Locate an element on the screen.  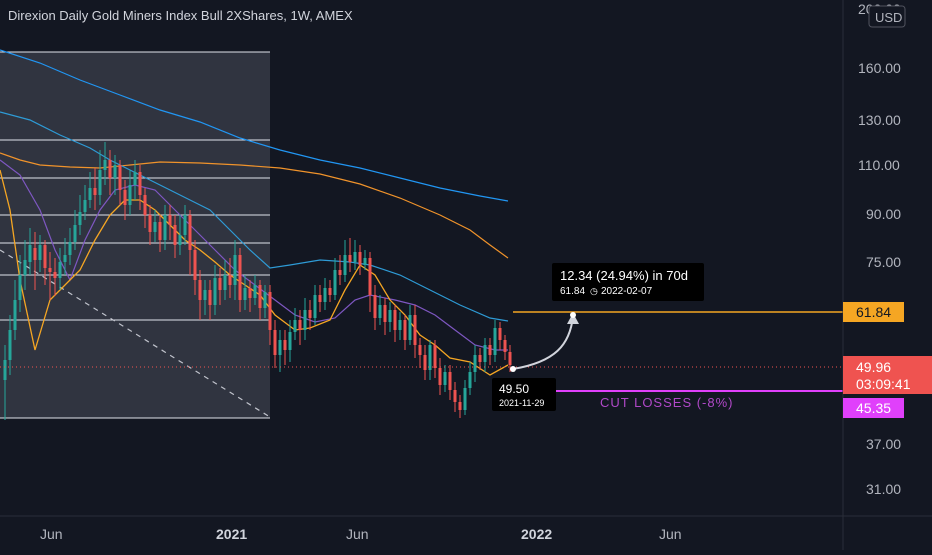
target-dot is located at coordinates (573, 315).